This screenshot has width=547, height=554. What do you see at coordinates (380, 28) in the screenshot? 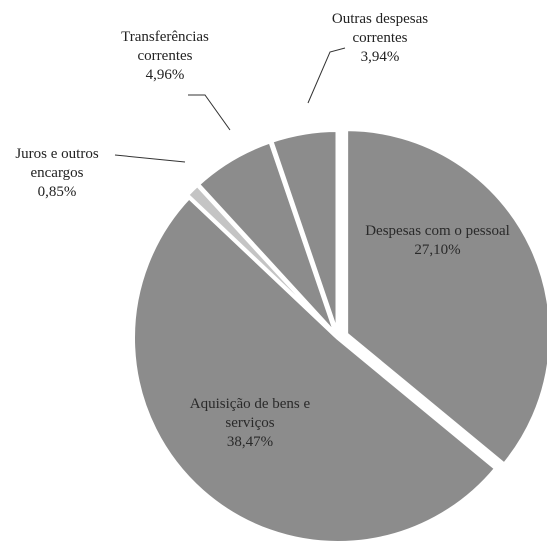
I see `category-name: Outras despesas correntes` at bounding box center [380, 28].